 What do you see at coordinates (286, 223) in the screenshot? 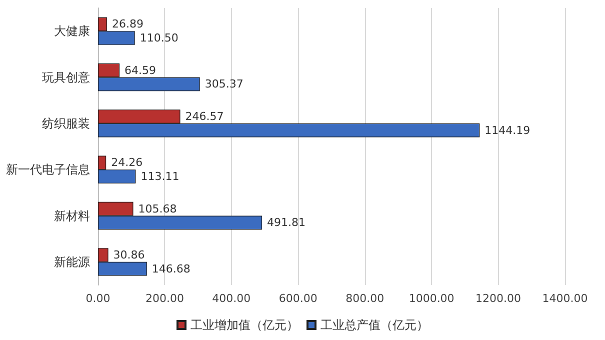
I see `data-label: 491.81` at bounding box center [286, 223].